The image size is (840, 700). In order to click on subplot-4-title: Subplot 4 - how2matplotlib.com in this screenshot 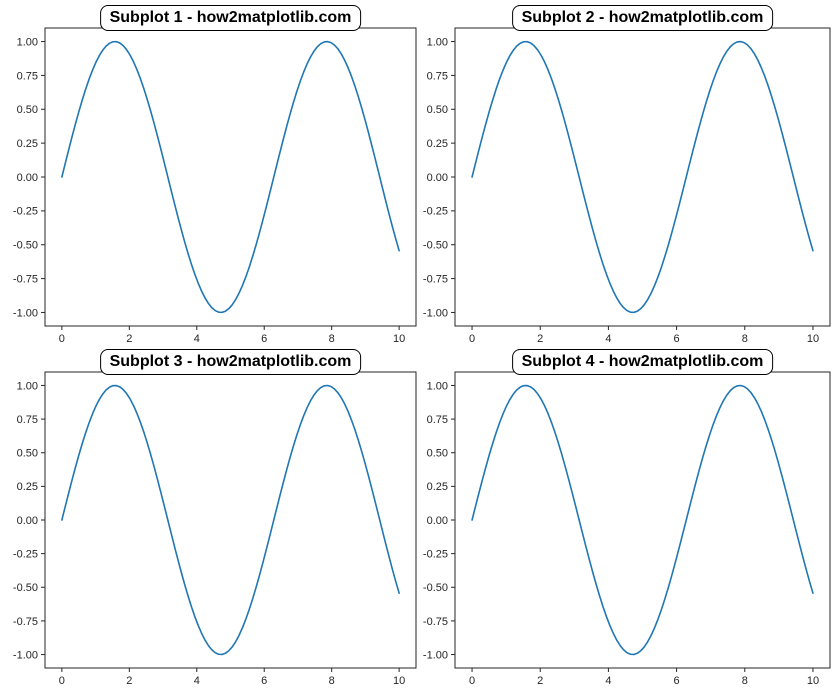, I will do `click(642, 362)`.